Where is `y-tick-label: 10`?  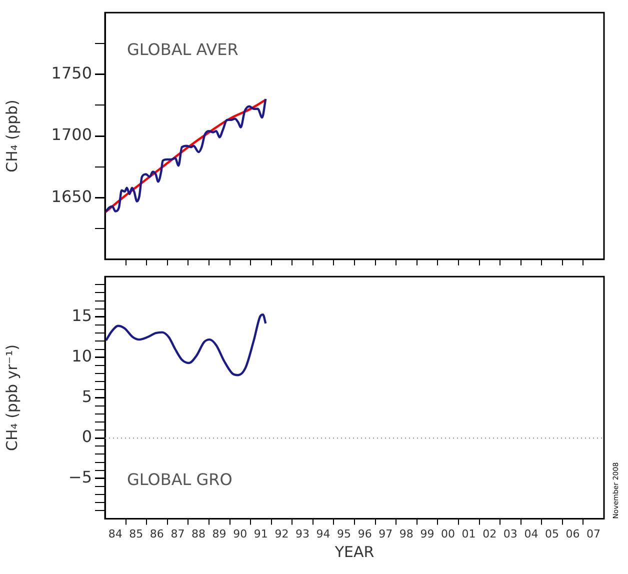 y-tick-label: 10 is located at coordinates (82, 356).